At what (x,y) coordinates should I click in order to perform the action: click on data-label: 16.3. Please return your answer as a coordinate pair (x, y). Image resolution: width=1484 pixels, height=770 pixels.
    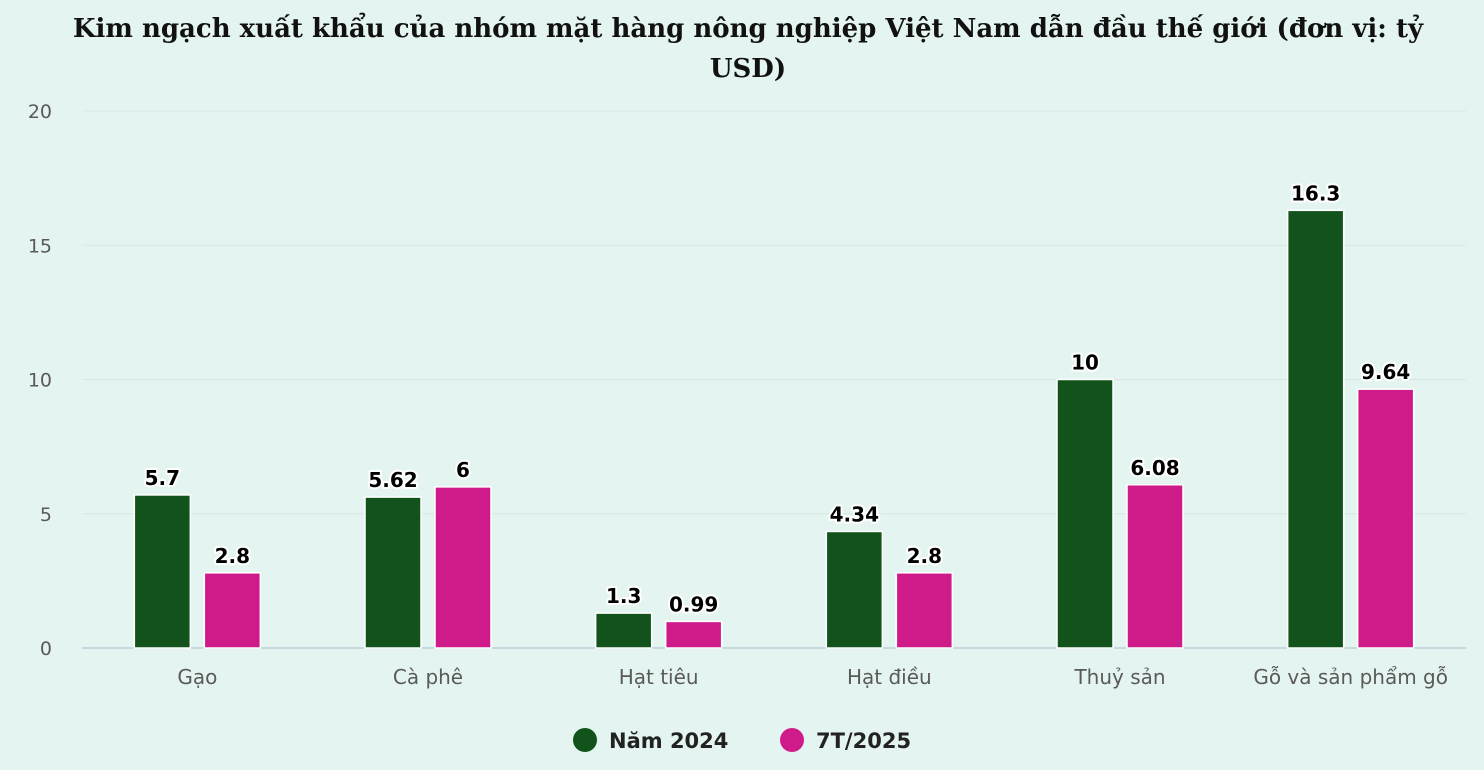
    Looking at the image, I should click on (1315, 193).